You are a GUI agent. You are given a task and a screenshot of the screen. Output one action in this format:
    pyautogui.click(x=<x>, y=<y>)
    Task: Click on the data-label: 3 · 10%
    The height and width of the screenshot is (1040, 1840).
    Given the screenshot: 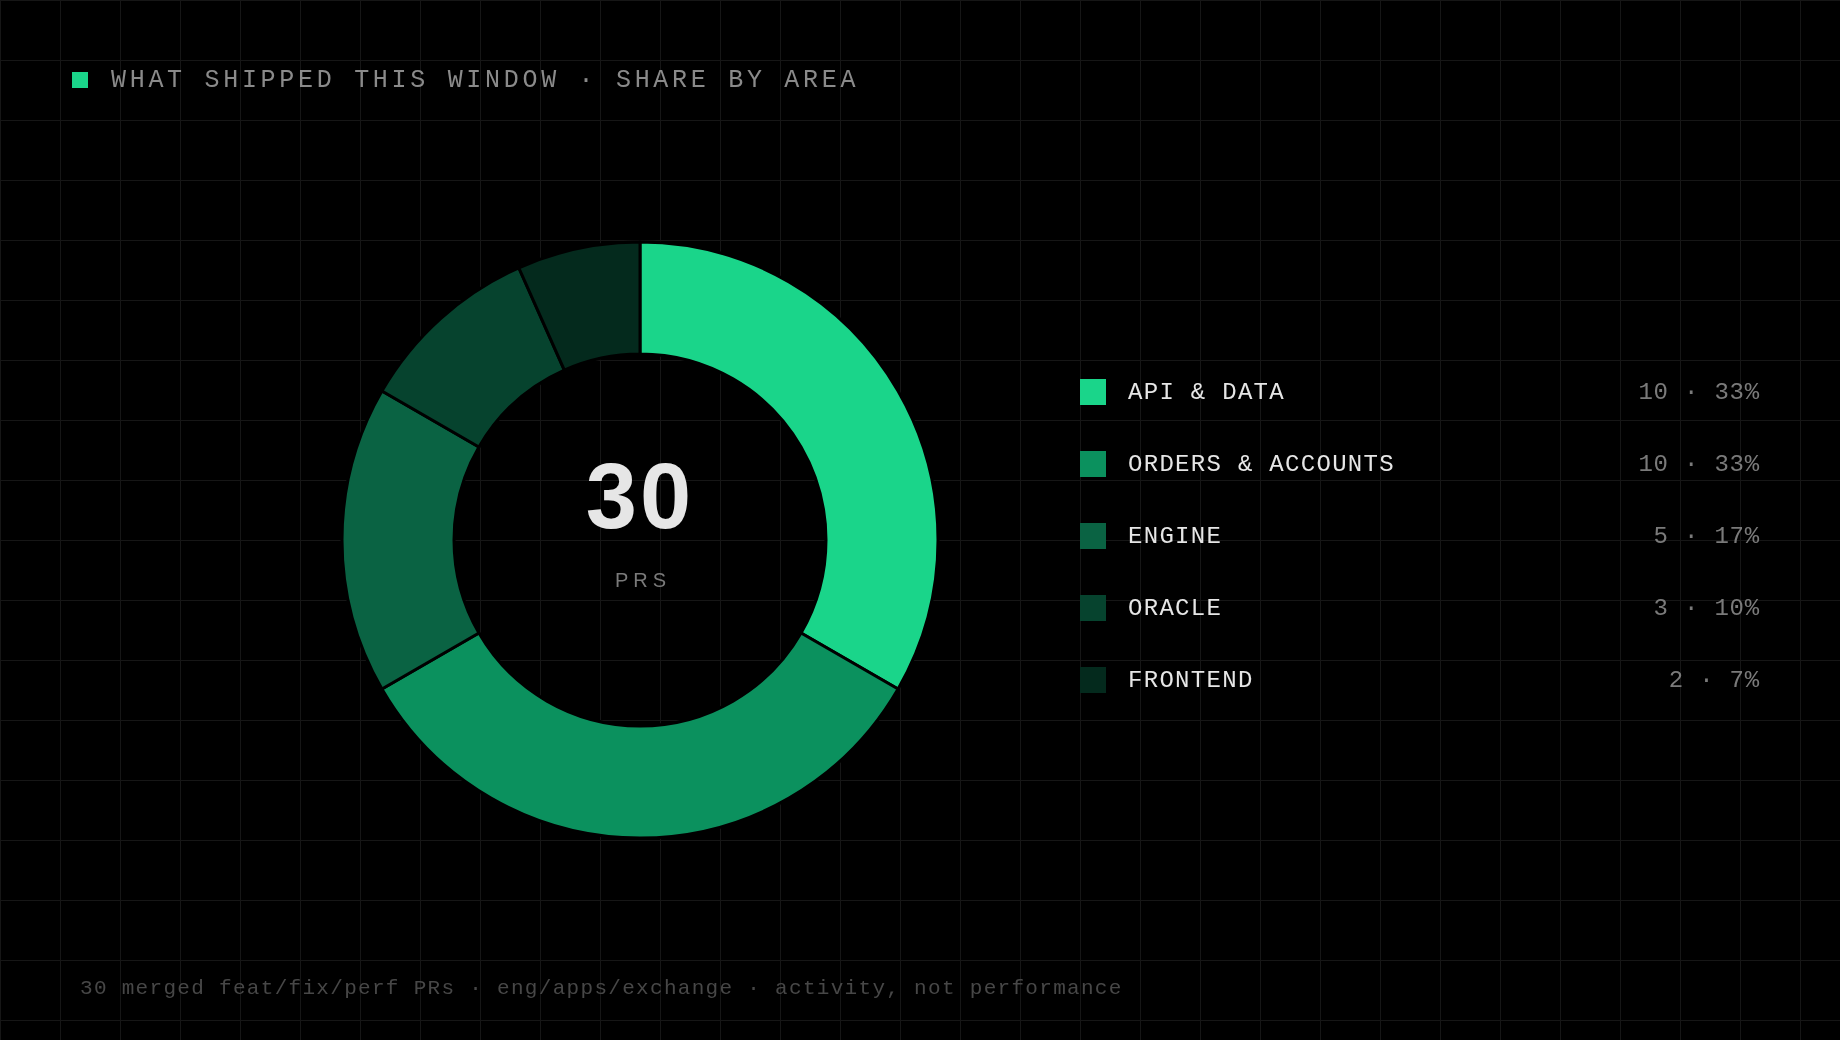 What is the action you would take?
    pyautogui.click(x=1706, y=608)
    